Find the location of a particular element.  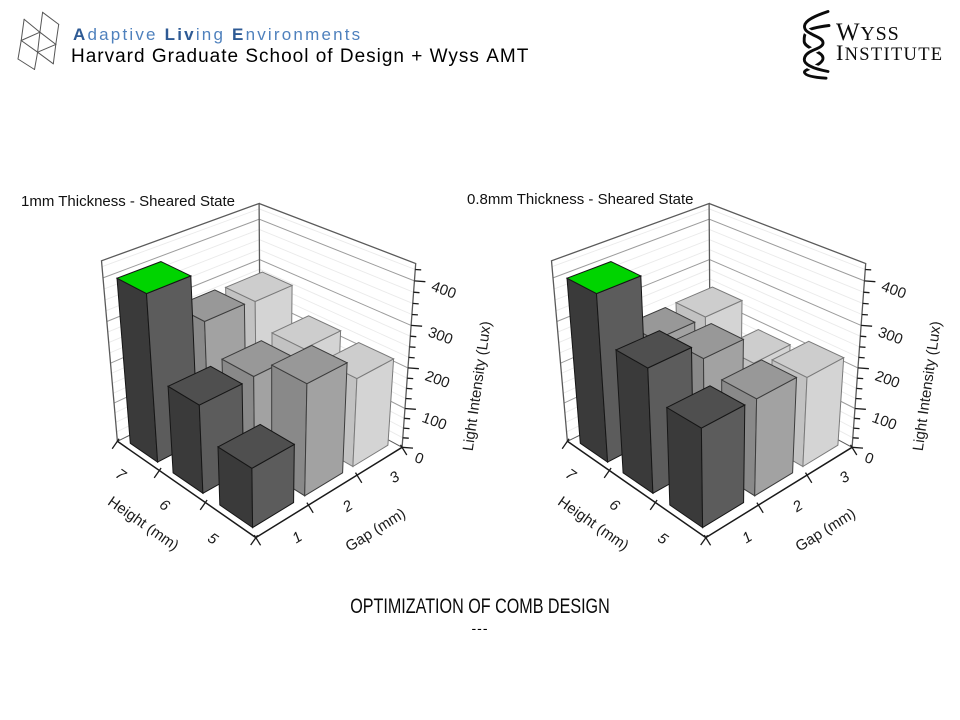

svg-text: 1mm Thickness - Sheared State is located at coordinates (128, 201).